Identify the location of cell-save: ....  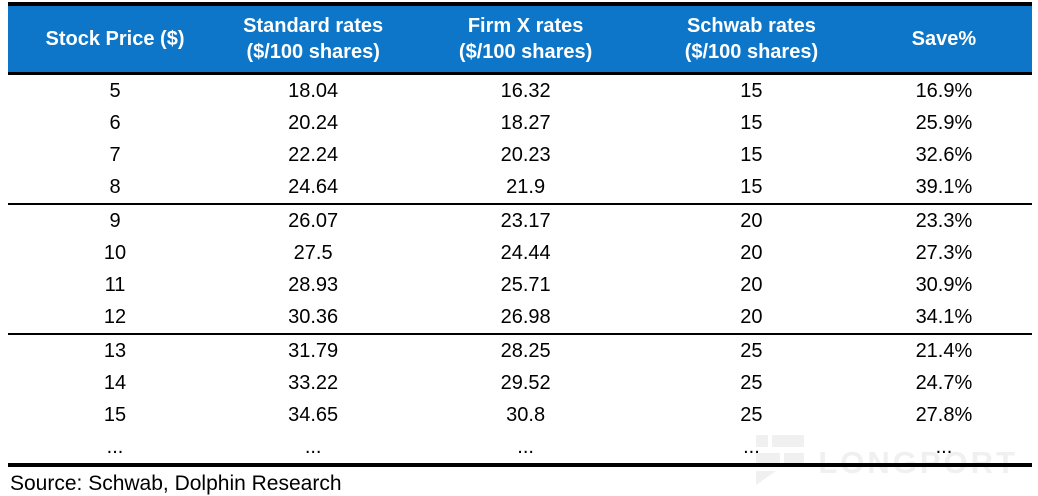
(944, 446).